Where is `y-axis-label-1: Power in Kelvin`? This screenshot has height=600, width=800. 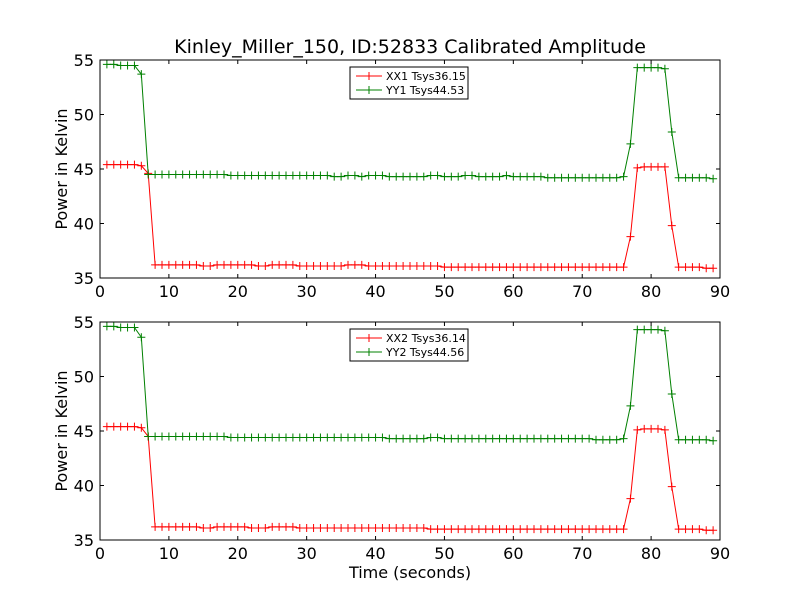
y-axis-label-1: Power in Kelvin is located at coordinates (61, 168).